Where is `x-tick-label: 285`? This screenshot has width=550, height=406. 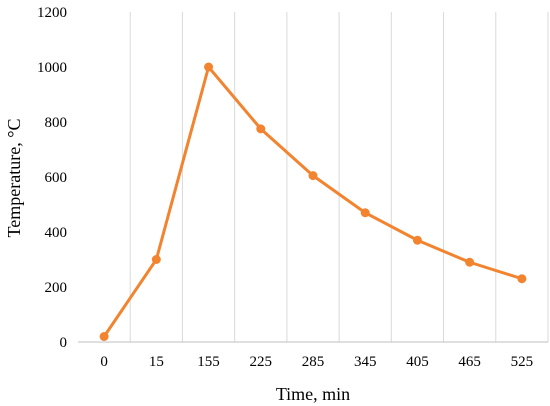
x-tick-label: 285 is located at coordinates (313, 362).